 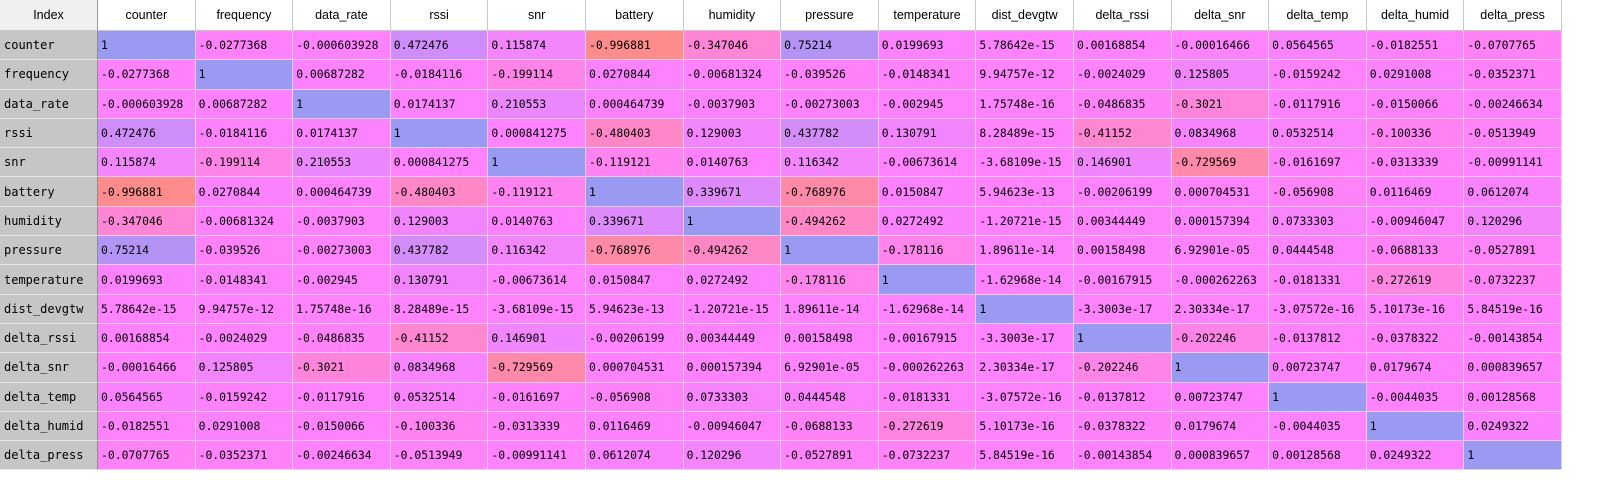 I want to click on table-cell: 0.000704531, so click(x=634, y=368).